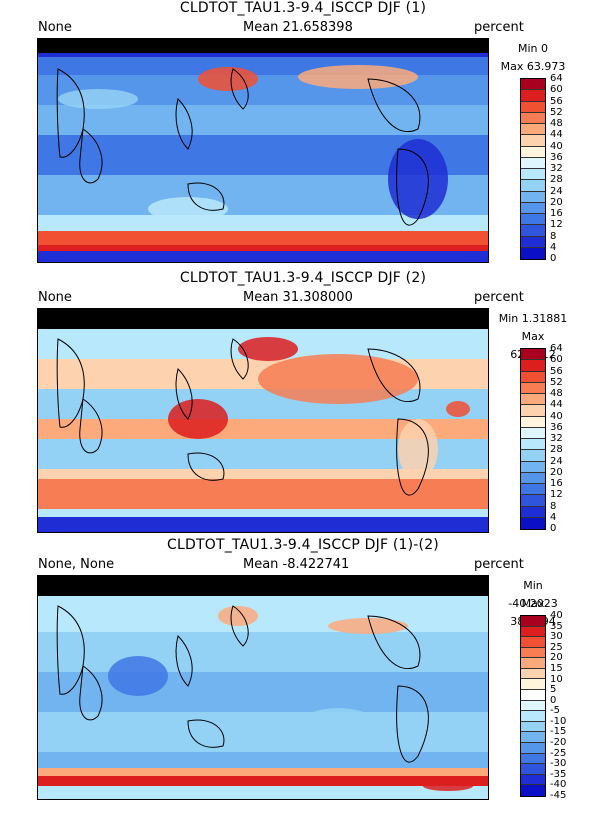 The height and width of the screenshot is (814, 606). Describe the element at coordinates (303, 278) in the screenshot. I see `panel-title: CLDTOT_TAU1.3-9.4_ISCCP DJF (2)` at that location.